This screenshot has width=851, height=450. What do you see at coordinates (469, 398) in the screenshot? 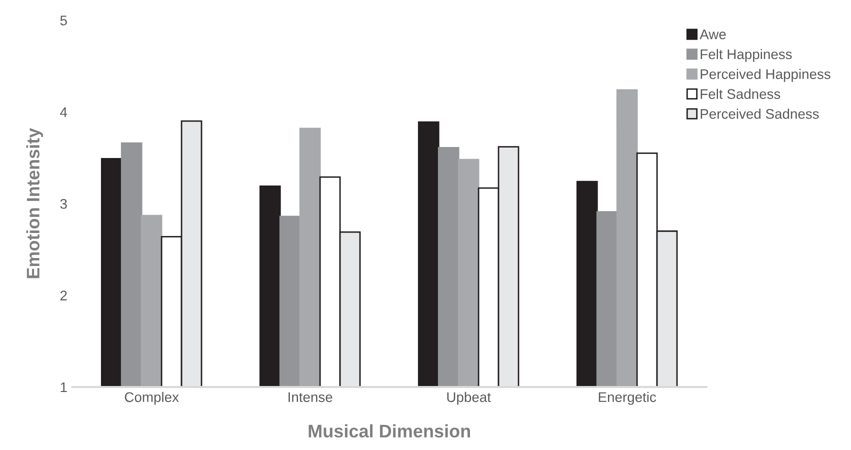
I see `x-tick-label: Upbeat` at bounding box center [469, 398].